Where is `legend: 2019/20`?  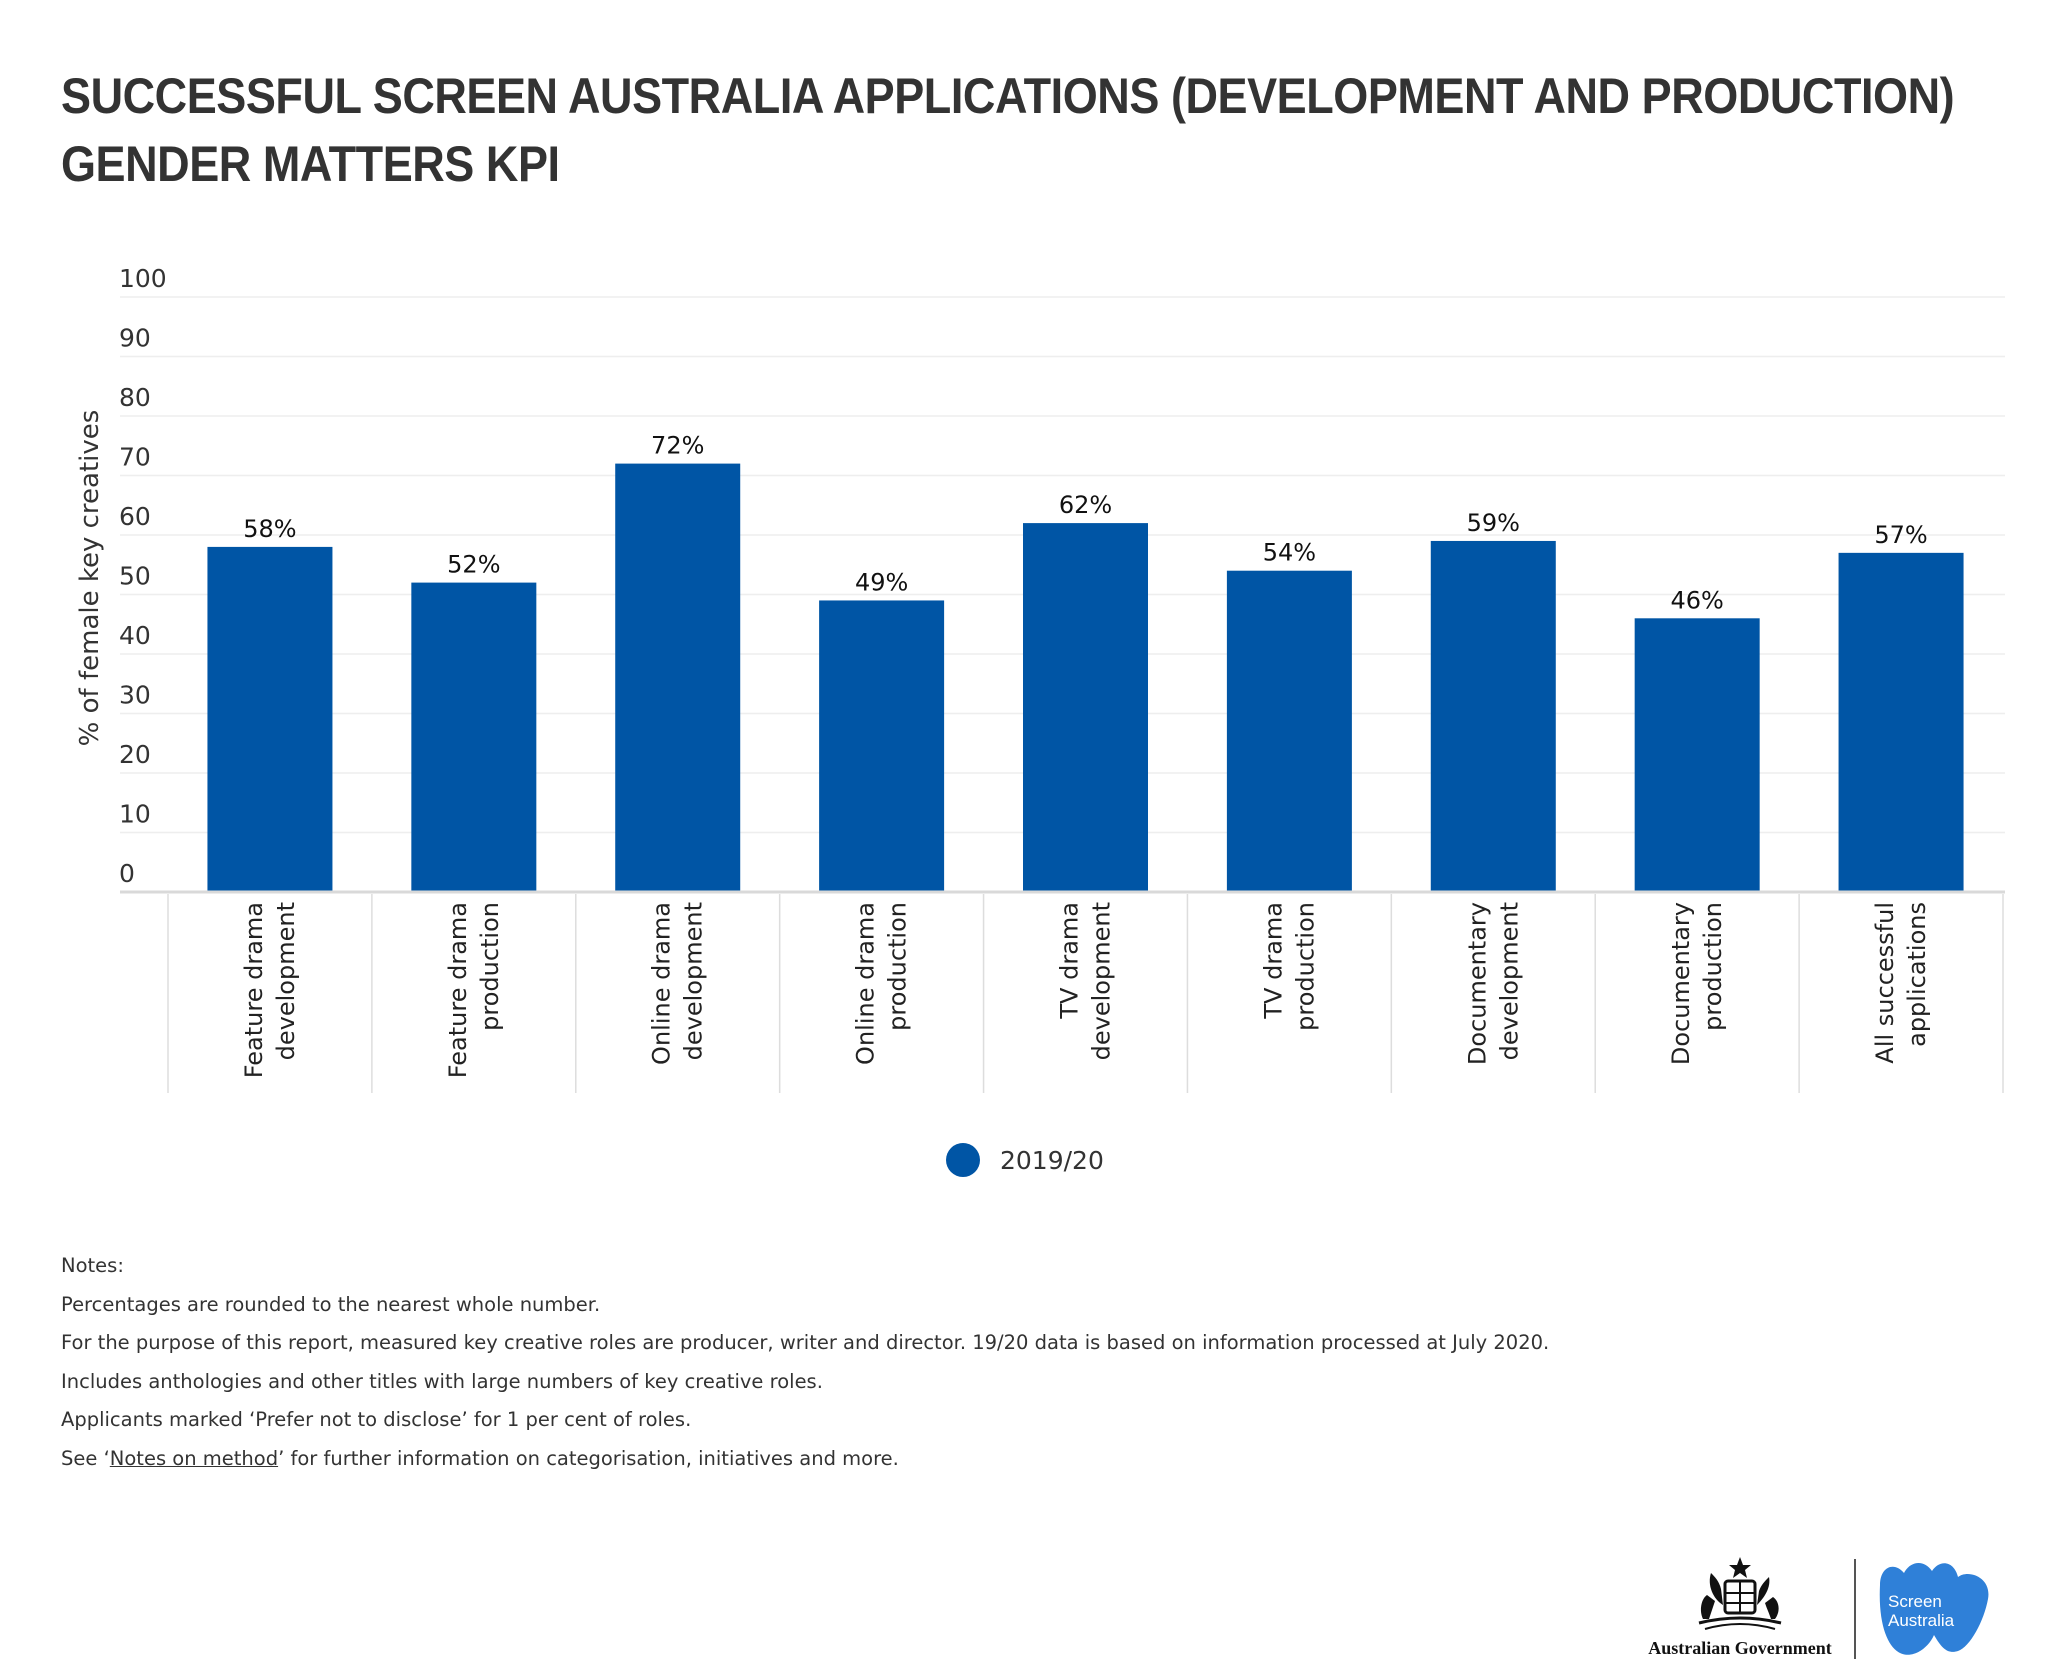
legend: 2019/20 is located at coordinates (1025, 1160).